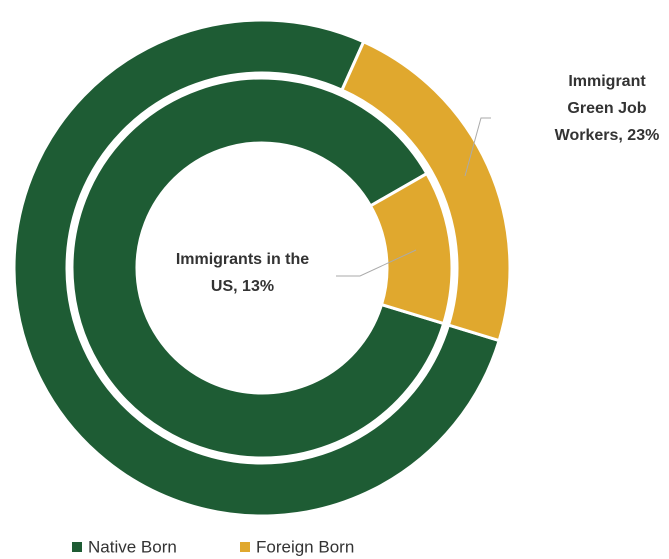 Image resolution: width=669 pixels, height=559 pixels. What do you see at coordinates (242, 273) in the screenshot?
I see `inner-label: Immigrants in the US, 13%` at bounding box center [242, 273].